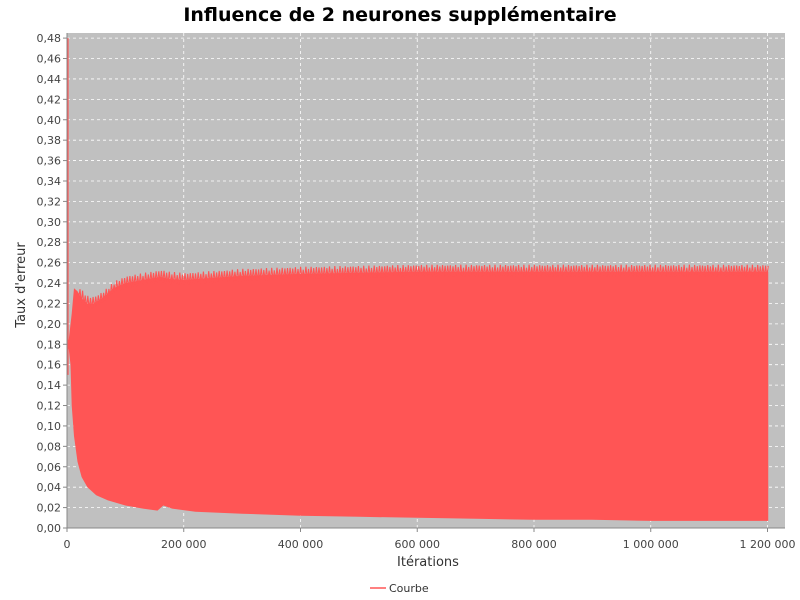 The width and height of the screenshot is (800, 600). Describe the element at coordinates (67, 544) in the screenshot. I see `x-tick-label: 0` at that location.